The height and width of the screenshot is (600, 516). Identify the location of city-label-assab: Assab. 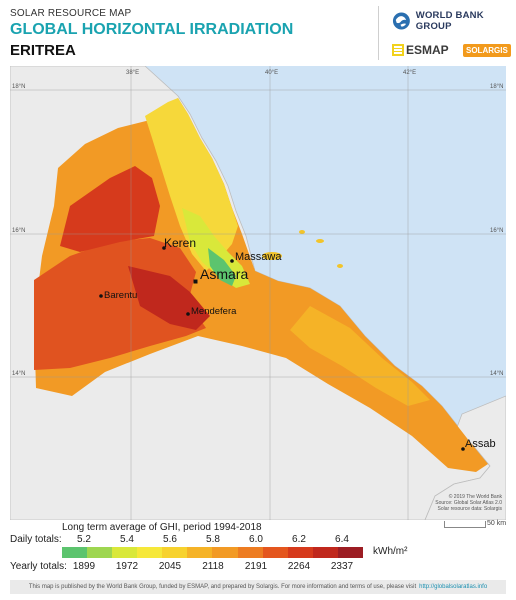
(480, 444).